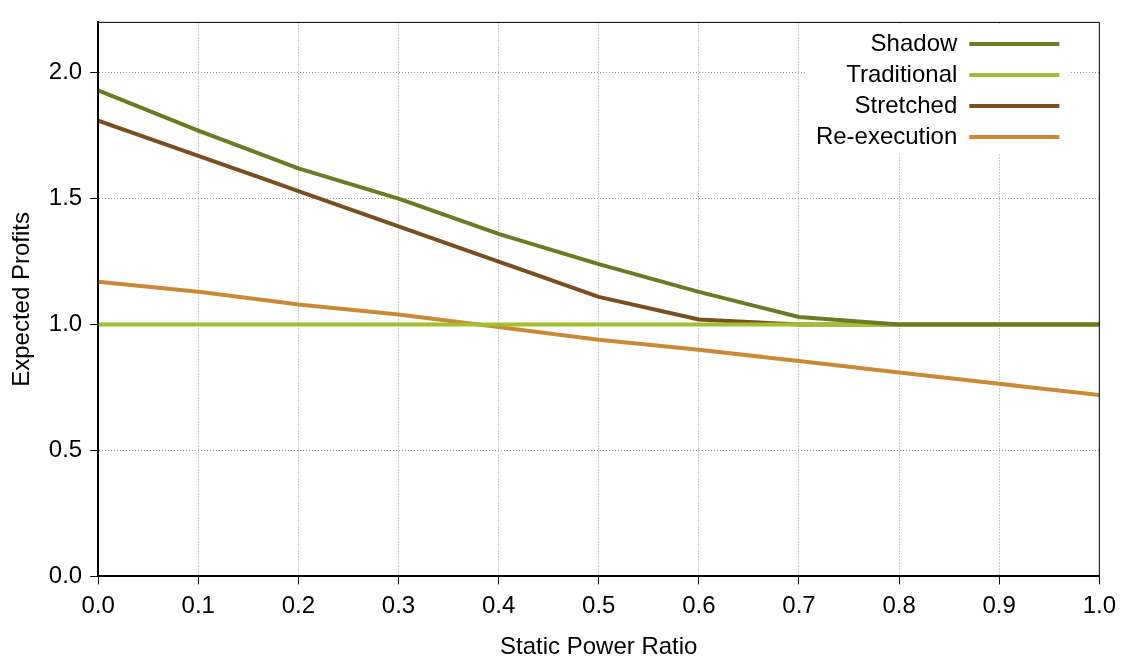  Describe the element at coordinates (65, 197) in the screenshot. I see `y-tick-label: 1.5` at that location.